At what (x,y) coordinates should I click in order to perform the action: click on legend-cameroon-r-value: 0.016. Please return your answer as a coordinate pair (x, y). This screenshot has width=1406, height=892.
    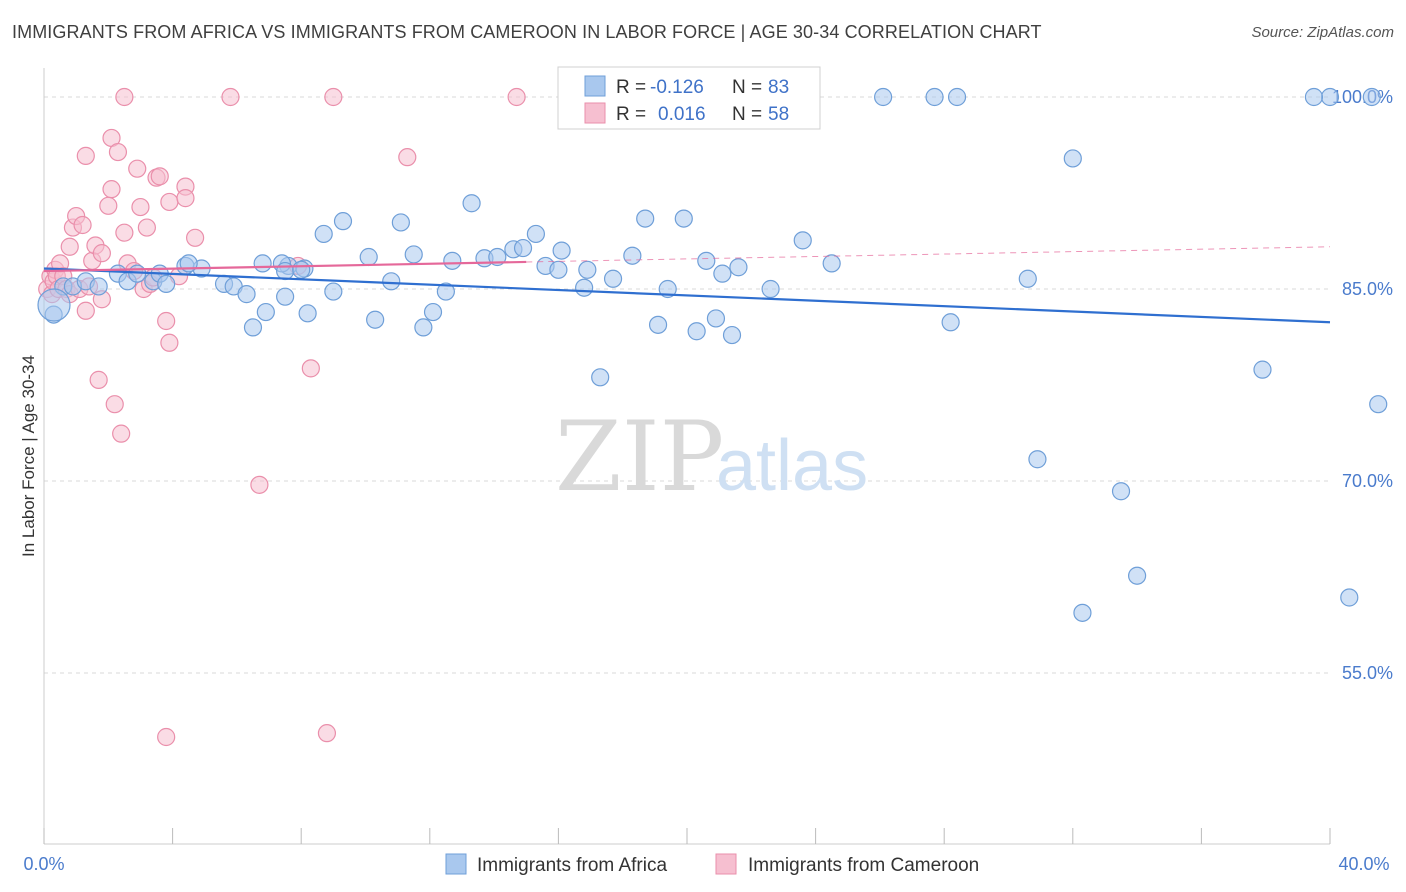
    Looking at the image, I should click on (682, 114).